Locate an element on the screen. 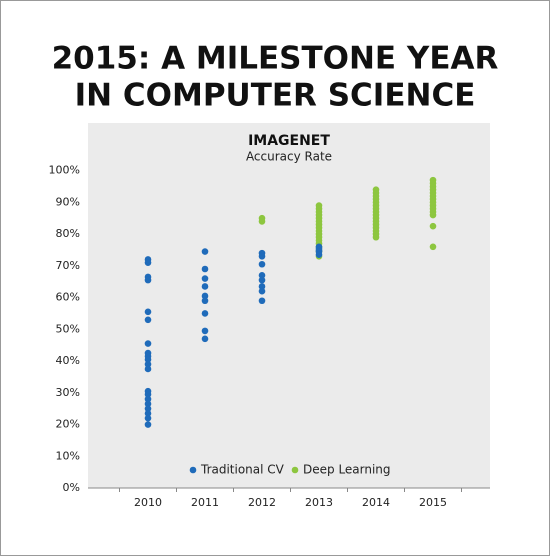  plot-subtitle: Accuracy Rate is located at coordinates (289, 157).